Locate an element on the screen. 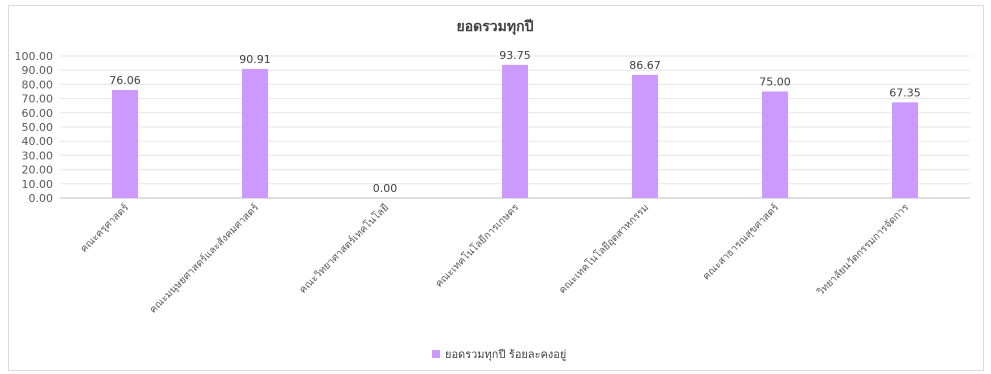  chart-title: ยอดรวมทุกปี is located at coordinates (495, 27).